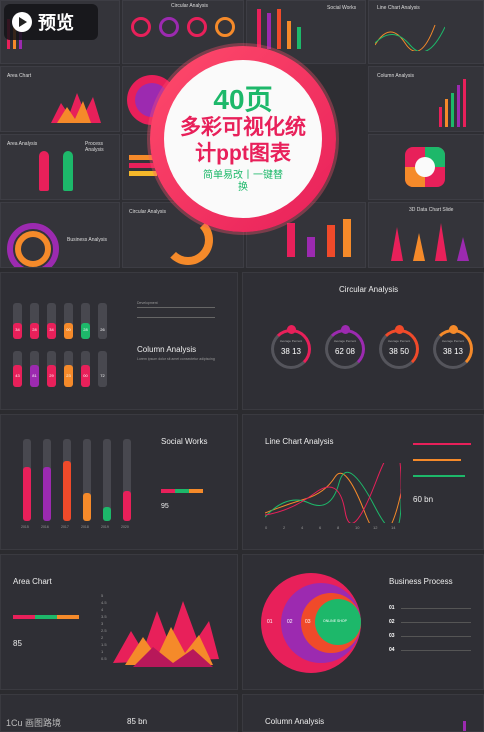 The height and width of the screenshot is (732, 484). Describe the element at coordinates (426, 32) in the screenshot. I see `thumb-4: Line Chart Analysis` at that location.